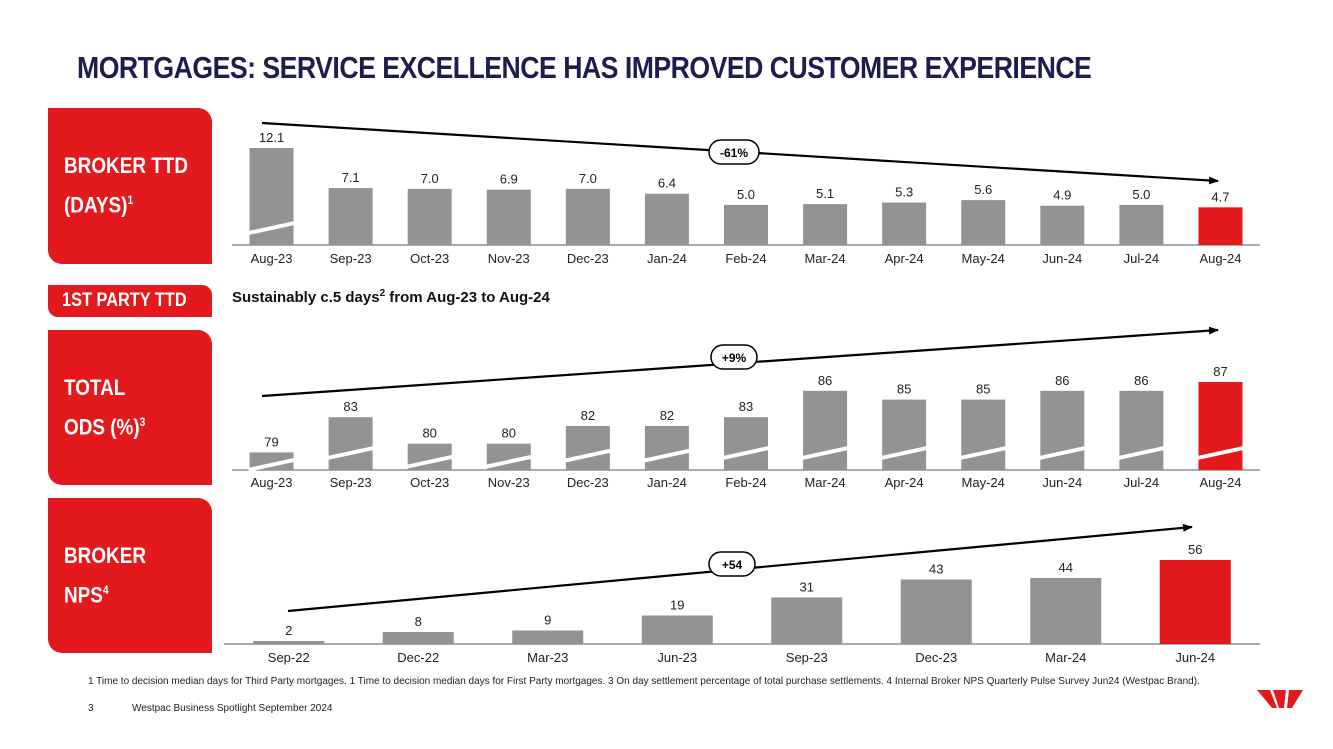  What do you see at coordinates (667, 415) in the screenshot?
I see `data-label: 82` at bounding box center [667, 415].